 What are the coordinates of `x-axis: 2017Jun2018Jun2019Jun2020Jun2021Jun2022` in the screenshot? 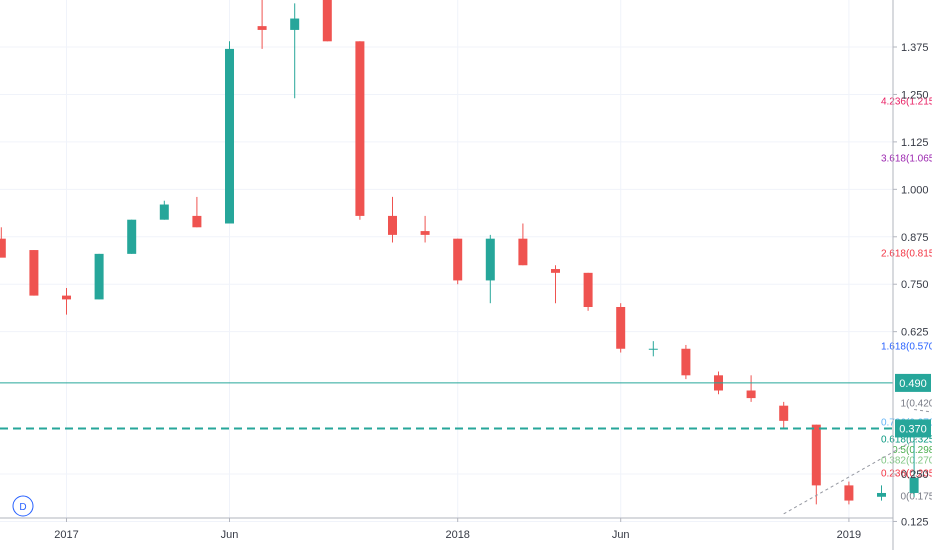 It's located at (446, 529).